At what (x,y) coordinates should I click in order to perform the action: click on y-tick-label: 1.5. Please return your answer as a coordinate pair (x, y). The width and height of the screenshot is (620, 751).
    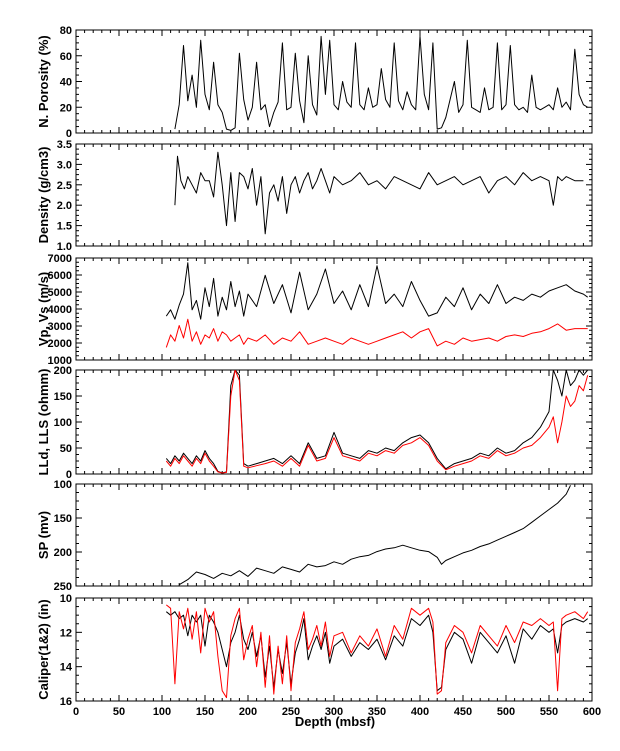
    Looking at the image, I should click on (64, 227).